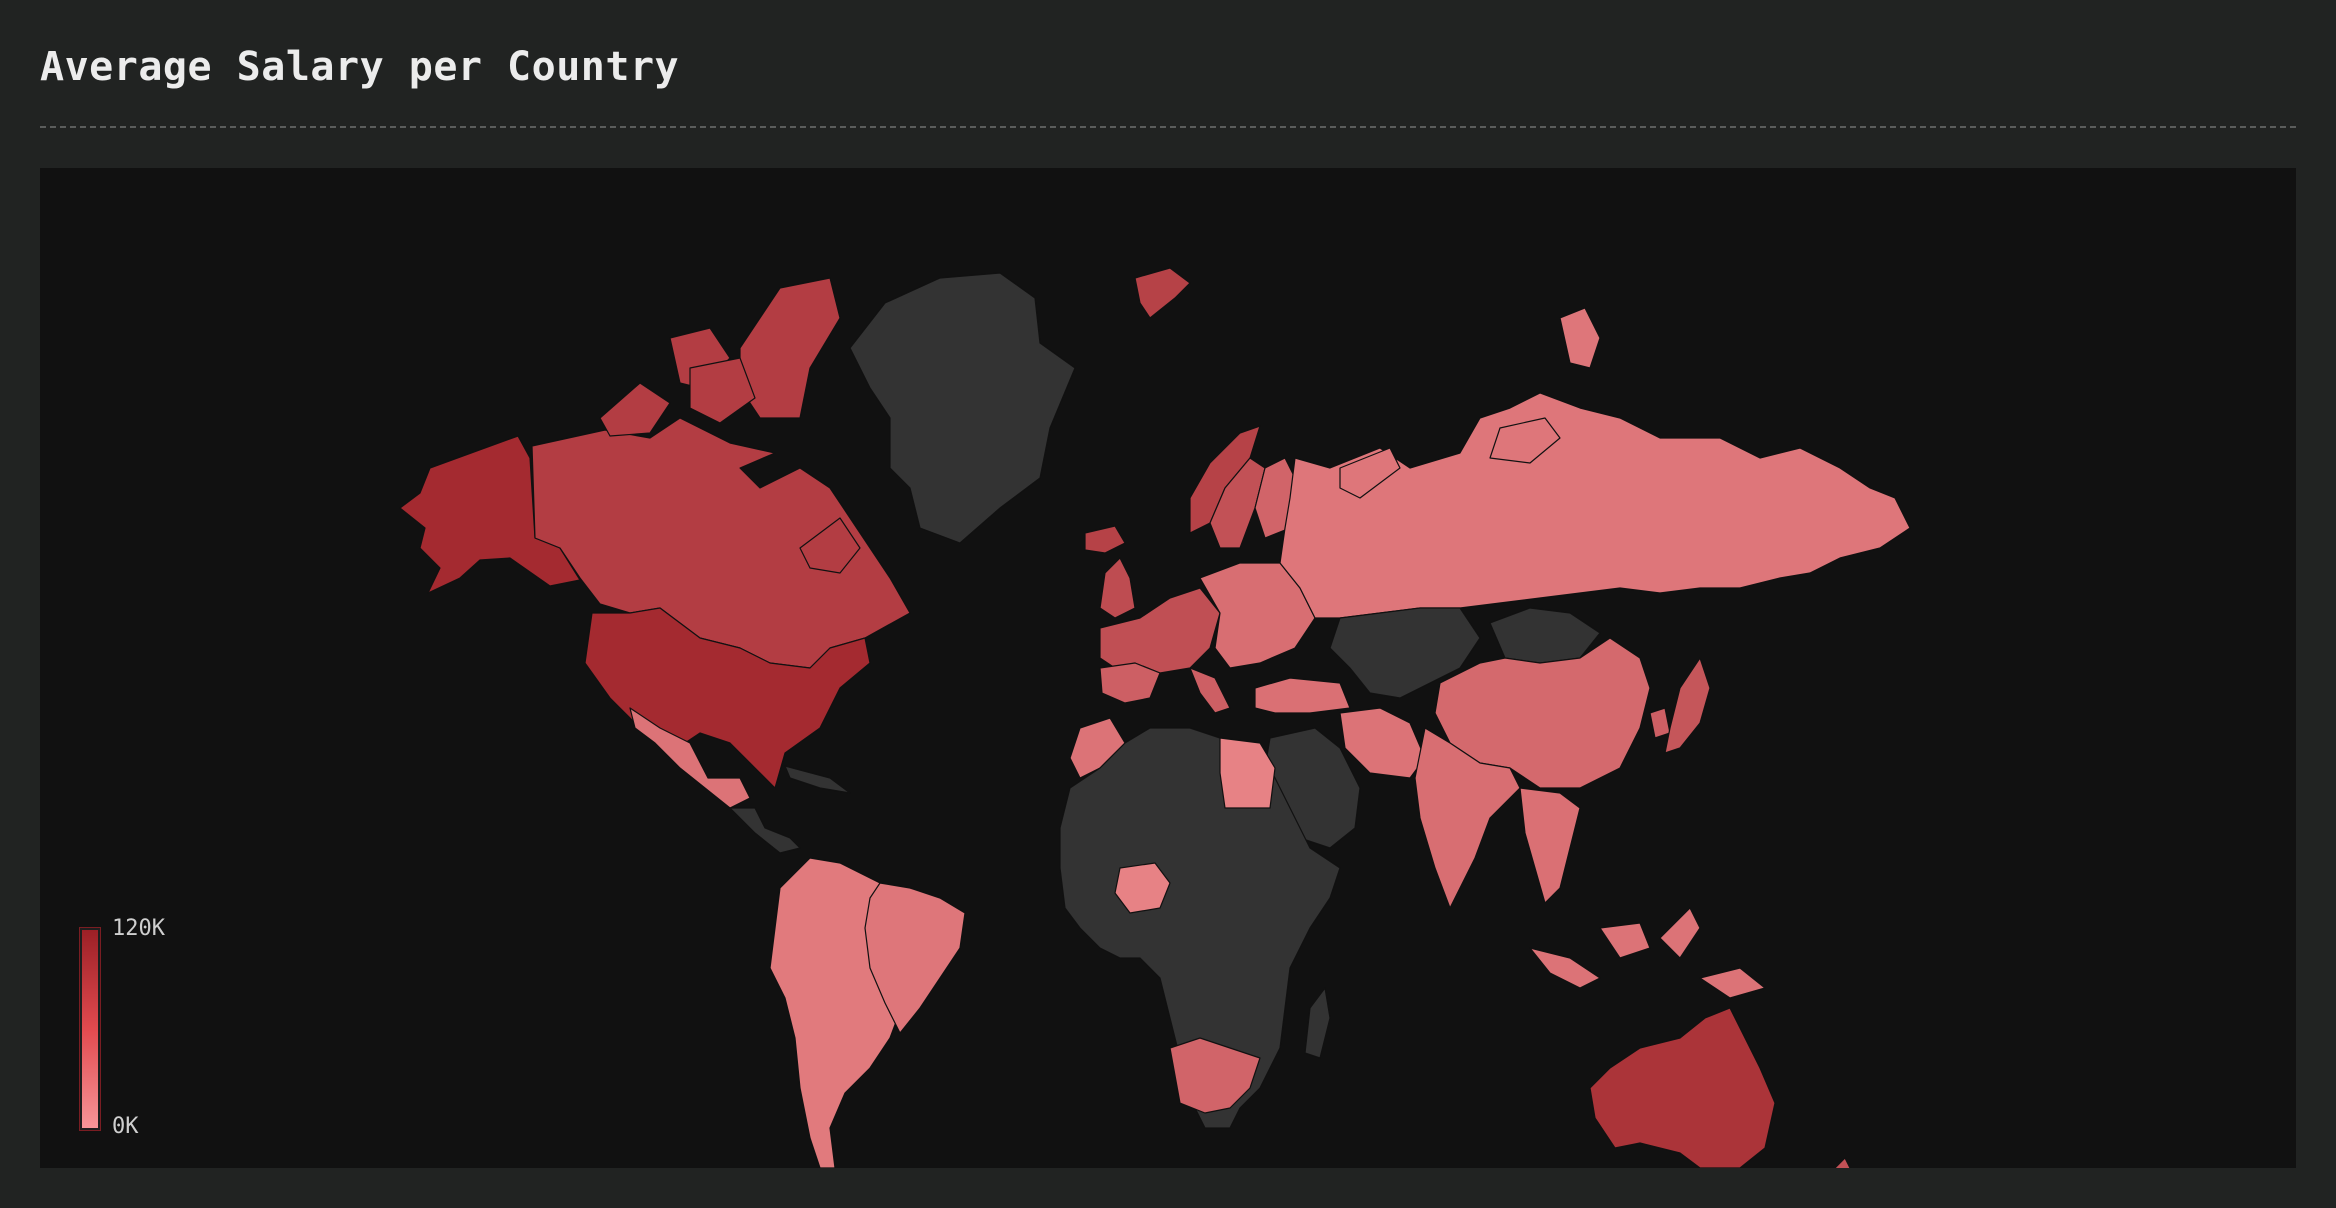 Image resolution: width=2336 pixels, height=1208 pixels. Describe the element at coordinates (138, 928) in the screenshot. I see `legend-max-label: 120K` at that location.